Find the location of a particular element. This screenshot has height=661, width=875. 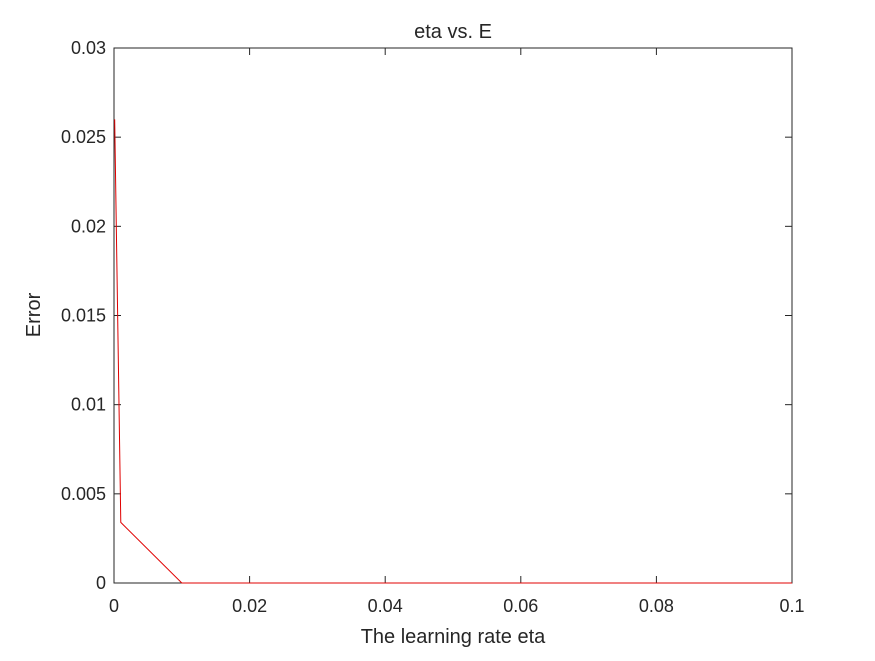

x-tick-label: 0.02 is located at coordinates (249, 606).